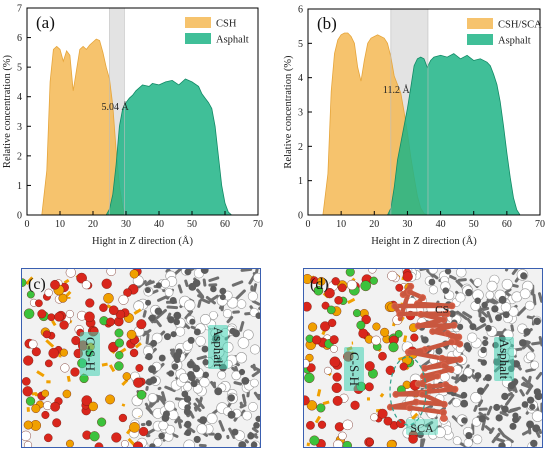  I want to click on y-tick-label: 0, so click(300, 216).